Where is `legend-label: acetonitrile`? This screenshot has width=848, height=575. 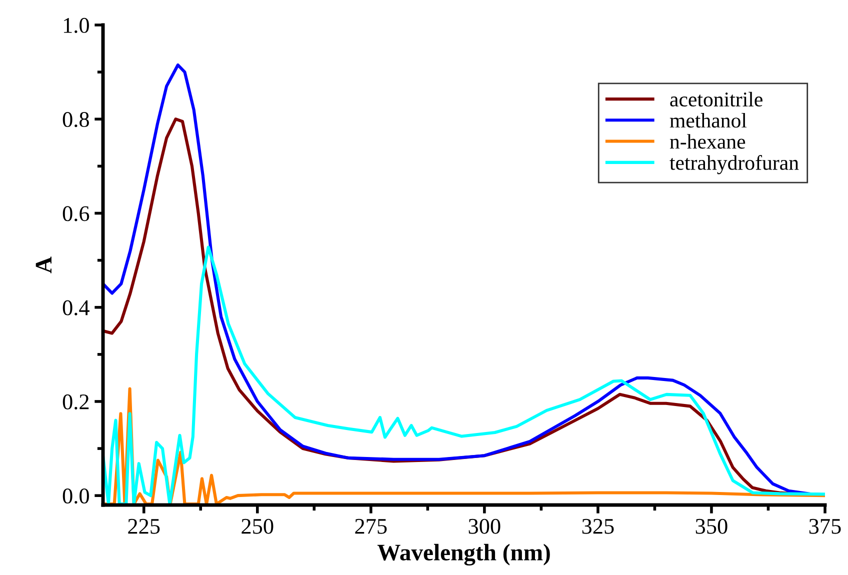
legend-label: acetonitrile is located at coordinates (716, 99).